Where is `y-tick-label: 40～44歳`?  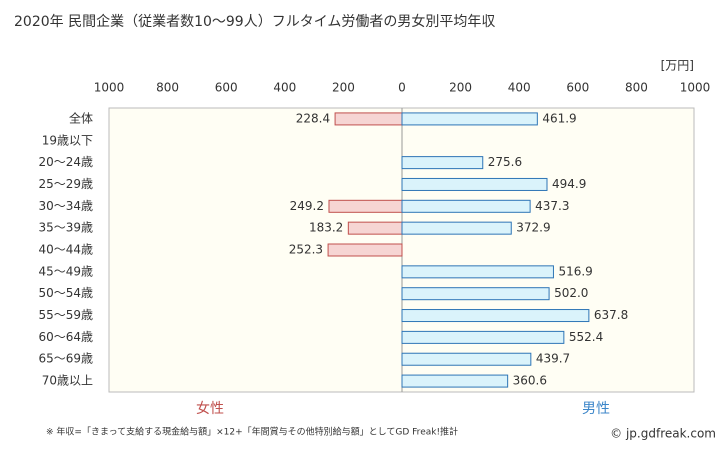
y-tick-label: 40～44歳 is located at coordinates (65, 250).